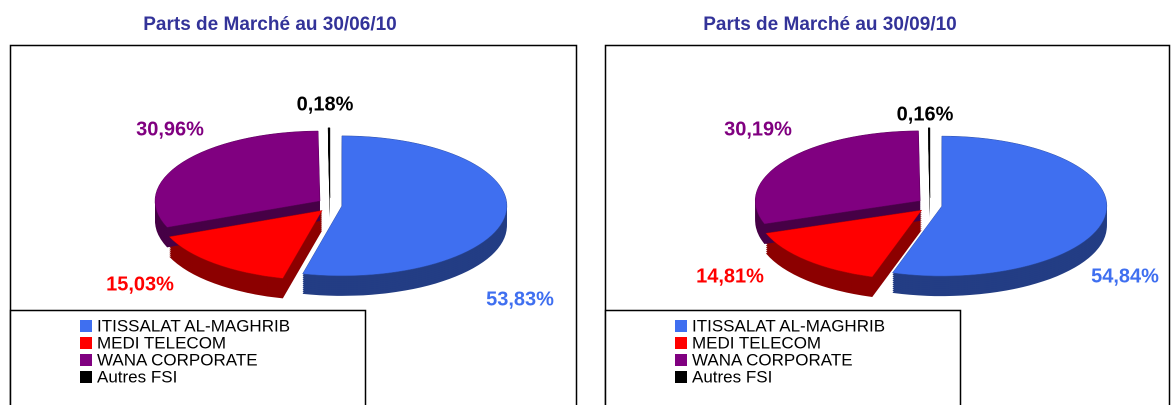 The width and height of the screenshot is (1171, 405). Describe the element at coordinates (140, 284) in the screenshot. I see `data-label: 15,03%` at that location.